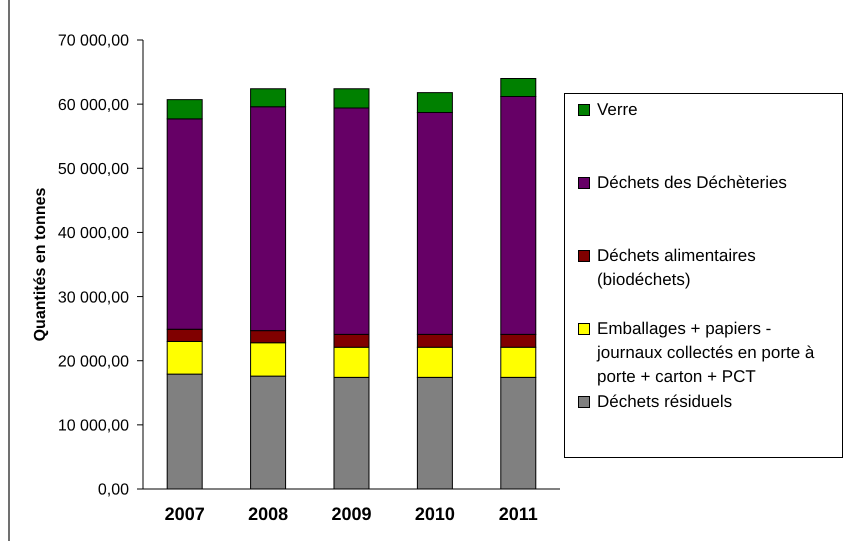 The height and width of the screenshot is (541, 845). Describe the element at coordinates (94, 233) in the screenshot. I see `y-tick-label: 40 000,00` at that location.